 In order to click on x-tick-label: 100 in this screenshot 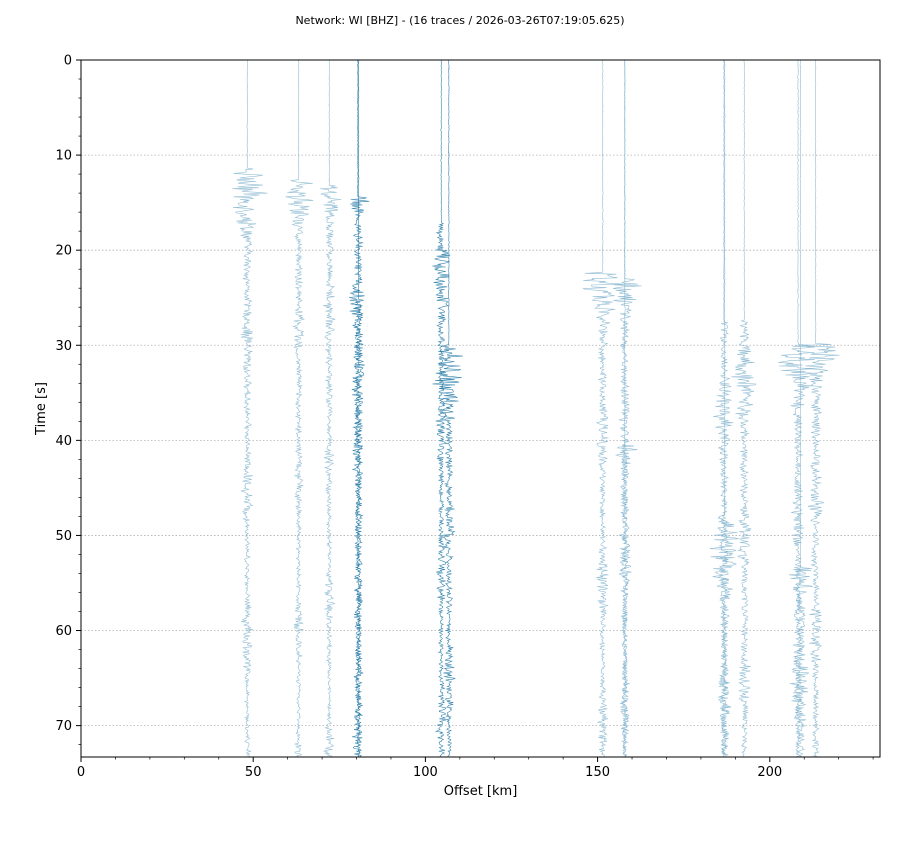, I will do `click(425, 772)`.